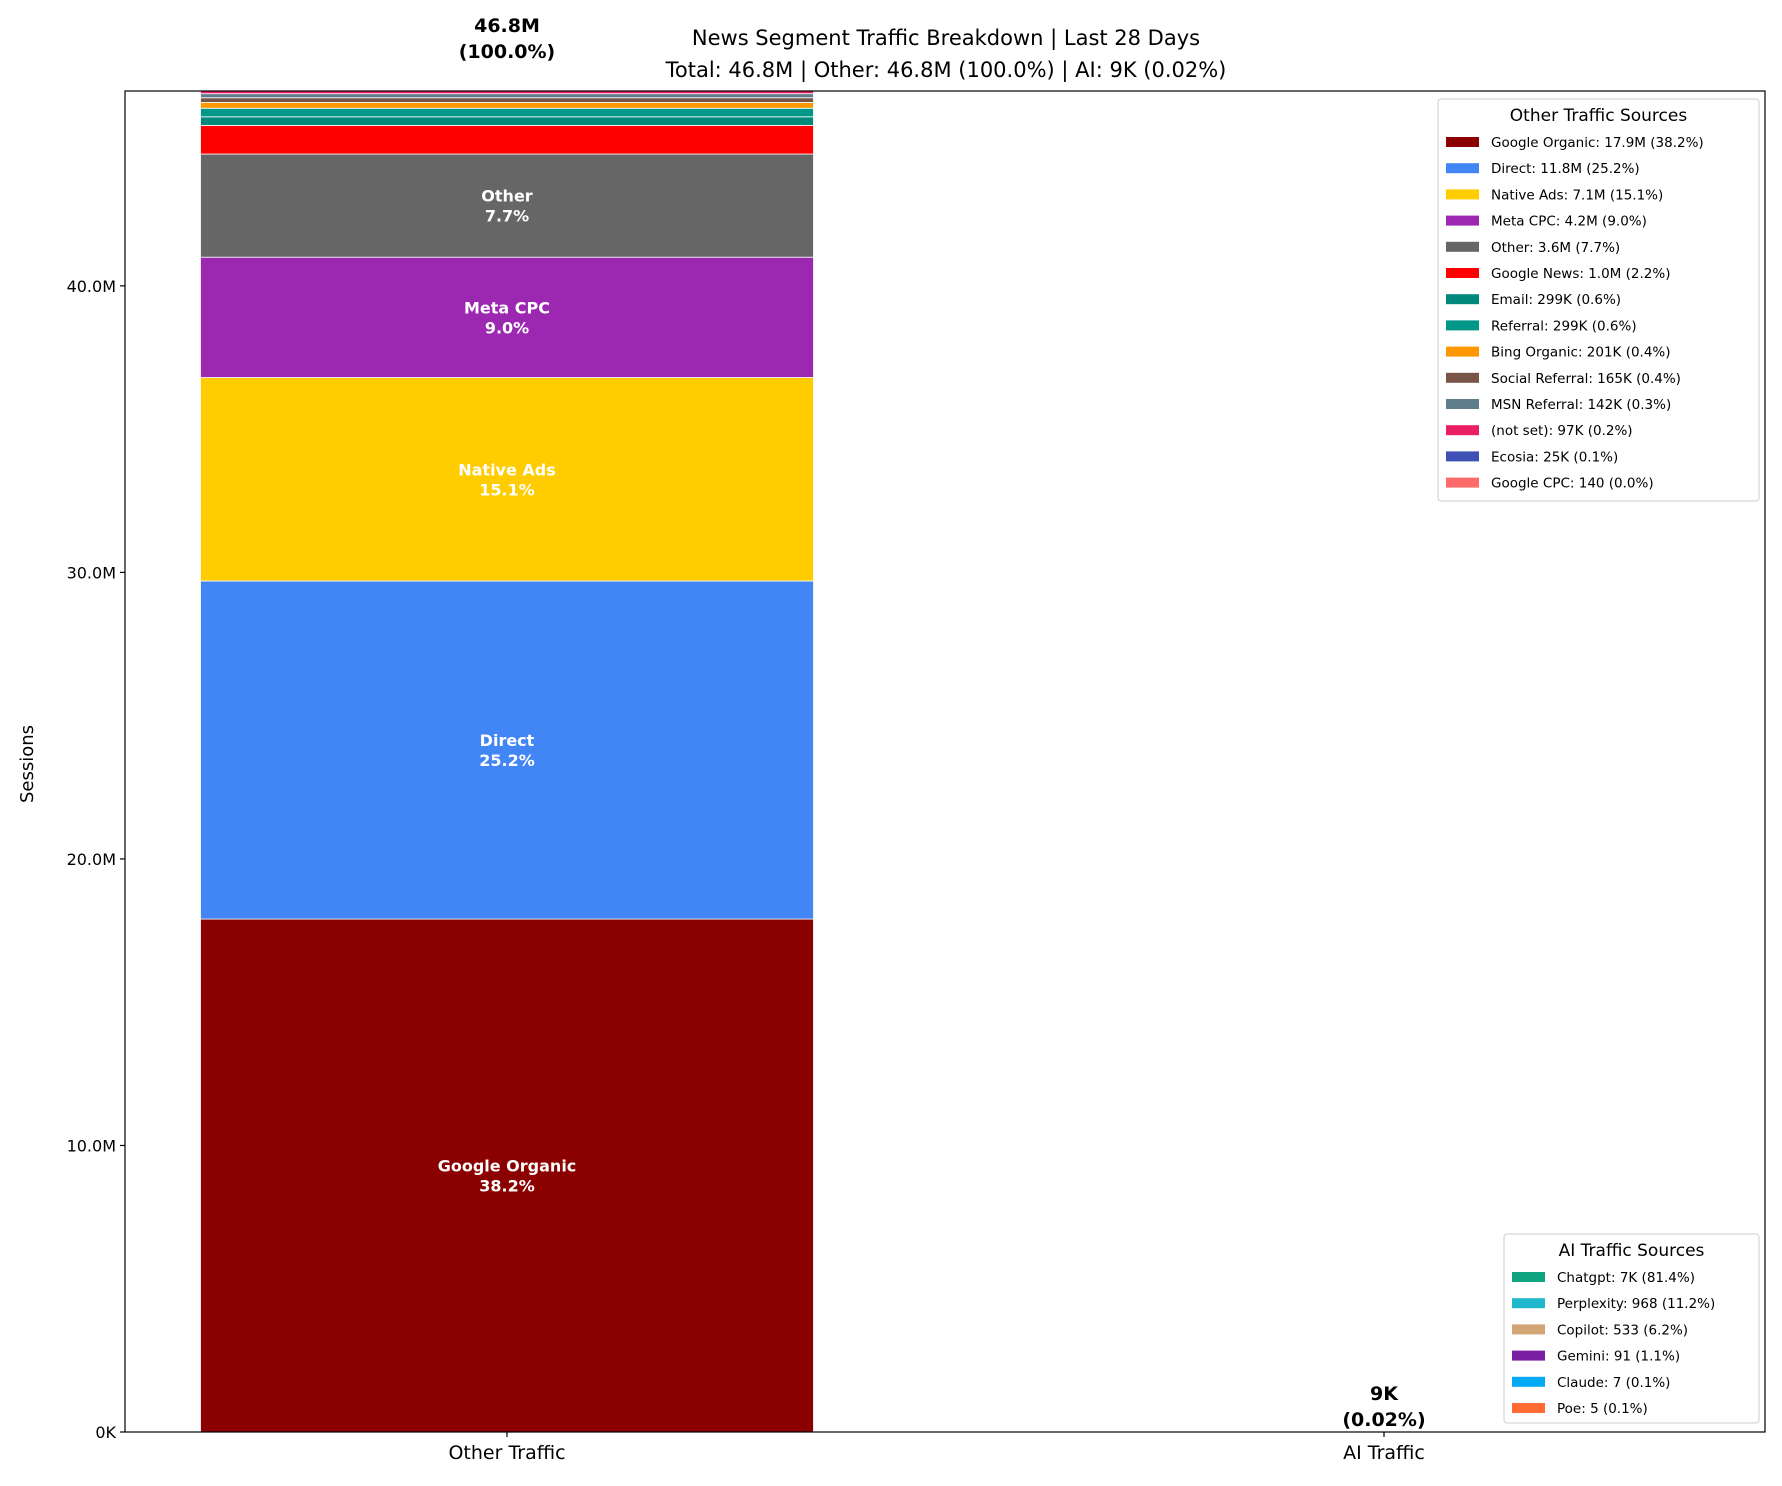 The width and height of the screenshot is (1782, 1486). What do you see at coordinates (507, 121) in the screenshot?
I see `bar-segment-email` at bounding box center [507, 121].